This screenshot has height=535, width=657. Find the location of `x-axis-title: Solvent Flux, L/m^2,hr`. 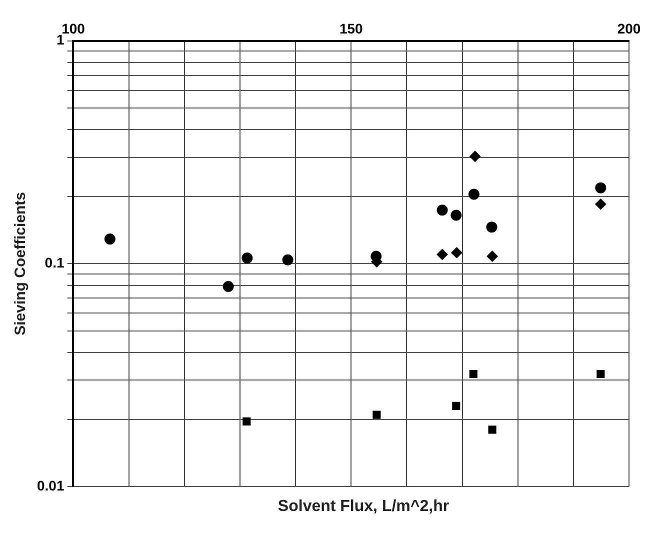

x-axis-title: Solvent Flux, L/m^2,hr is located at coordinates (363, 507).